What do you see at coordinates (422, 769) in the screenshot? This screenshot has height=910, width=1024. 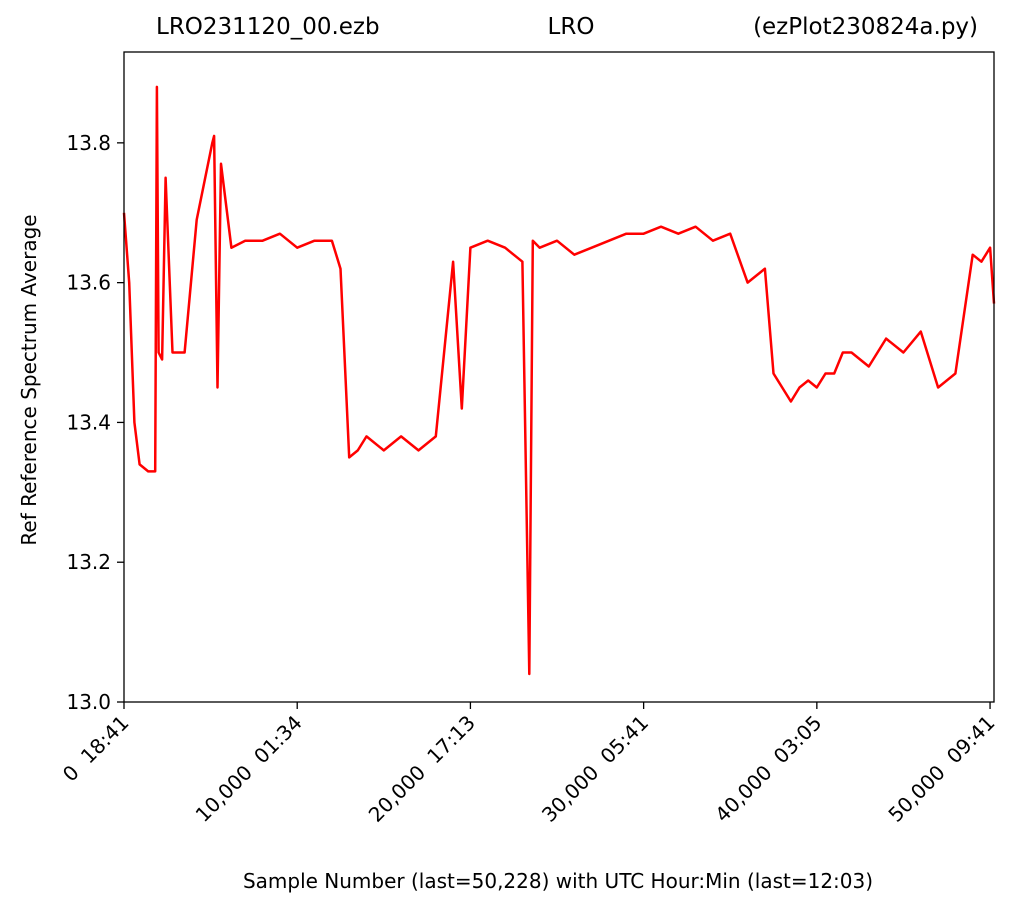 I see `x-tick-label: 20,000 17:13` at bounding box center [422, 769].